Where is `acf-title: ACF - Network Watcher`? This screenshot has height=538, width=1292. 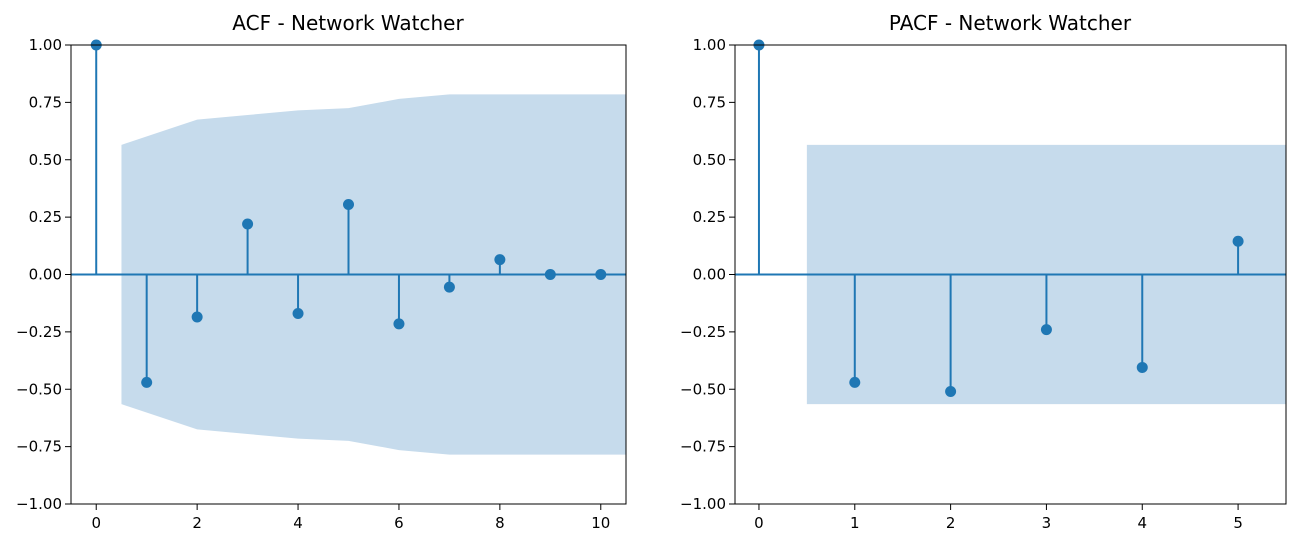 acf-title: ACF - Network Watcher is located at coordinates (348, 23).